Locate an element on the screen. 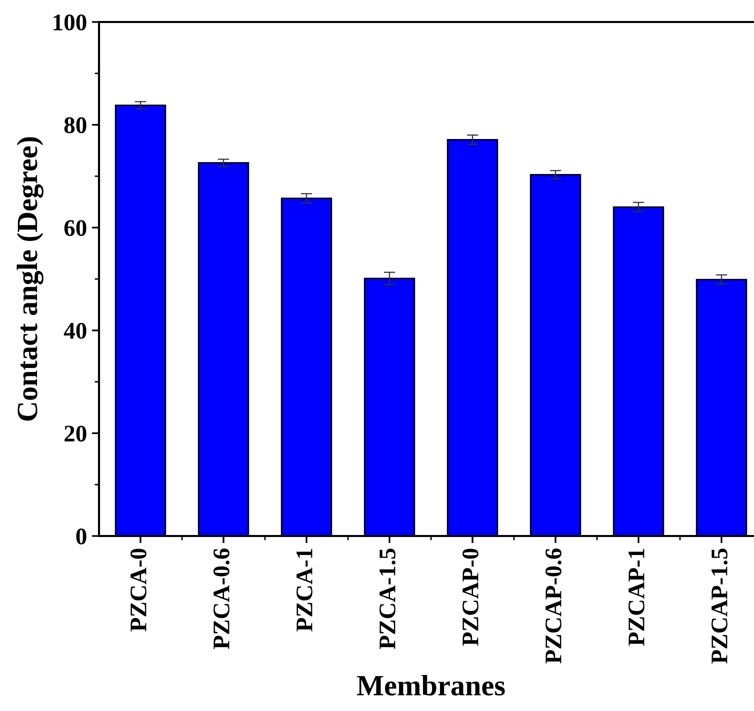 The height and width of the screenshot is (711, 754). x-tick-label: PZCA-1 is located at coordinates (304, 590).